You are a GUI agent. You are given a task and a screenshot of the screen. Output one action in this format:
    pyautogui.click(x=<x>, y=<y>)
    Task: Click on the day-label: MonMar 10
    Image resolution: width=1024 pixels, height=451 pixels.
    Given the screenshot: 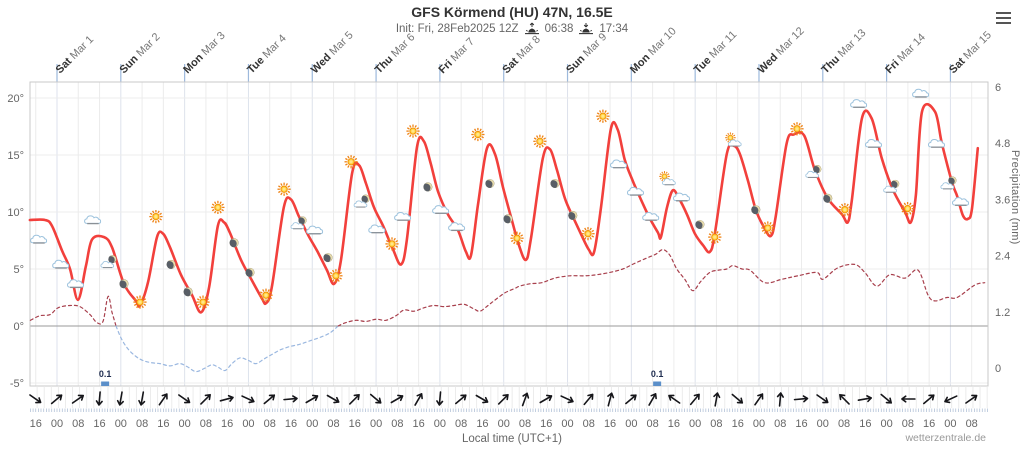 What is the action you would take?
    pyautogui.click(x=653, y=50)
    